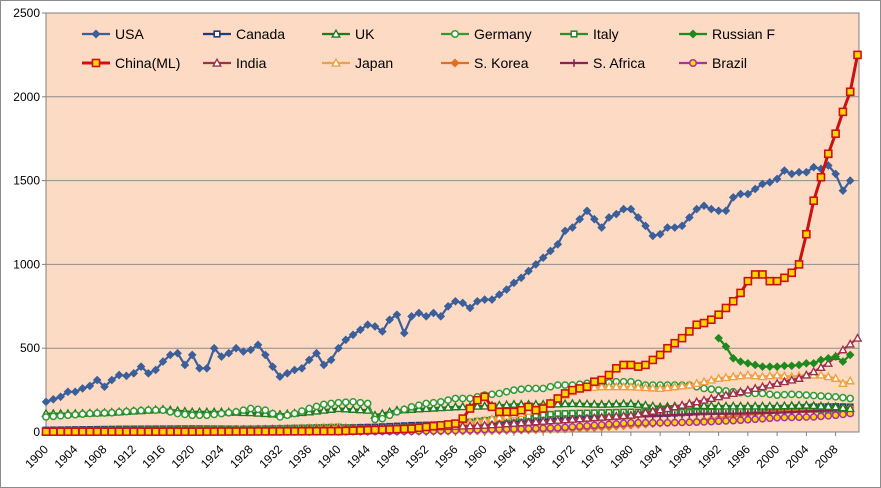 Image resolution: width=881 pixels, height=488 pixels. What do you see at coordinates (680, 456) in the screenshot?
I see `x-tick-label: 1988` at bounding box center [680, 456].